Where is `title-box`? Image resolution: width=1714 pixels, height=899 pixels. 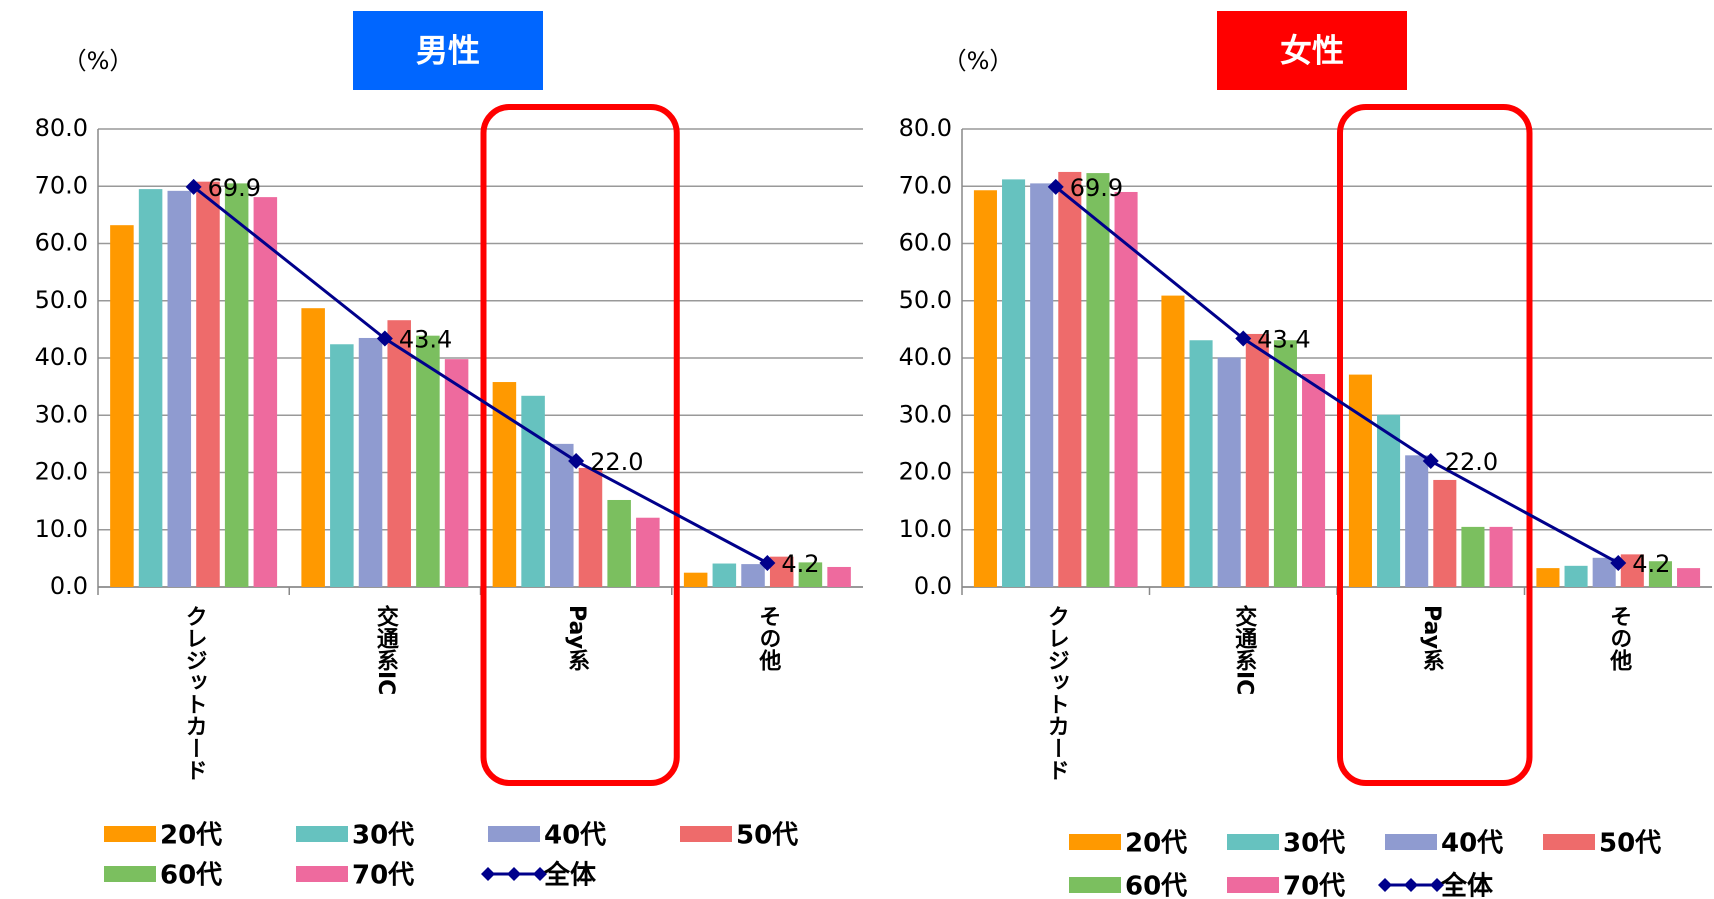
title-box is located at coordinates (448, 50).